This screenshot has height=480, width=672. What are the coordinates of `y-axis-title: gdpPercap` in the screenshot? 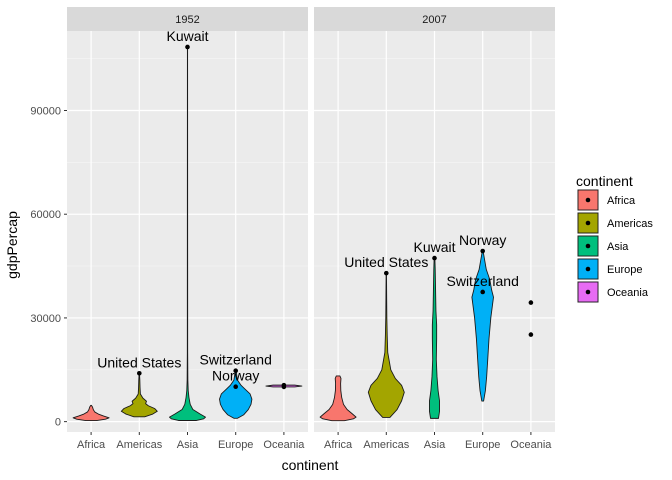 It's located at (12, 245).